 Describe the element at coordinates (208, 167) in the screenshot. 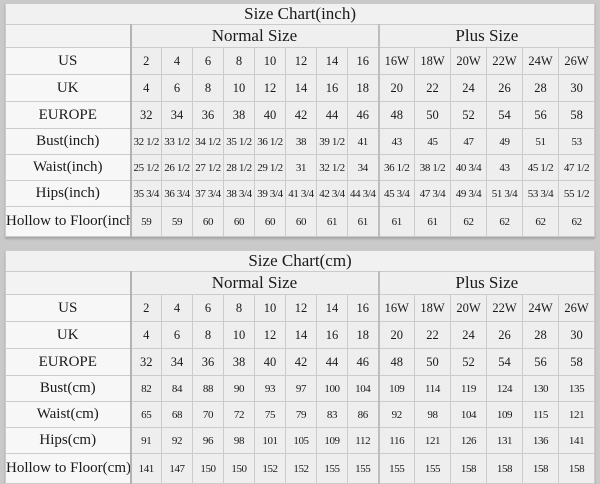

I see `measurement-cell: 27 1/2` at that location.